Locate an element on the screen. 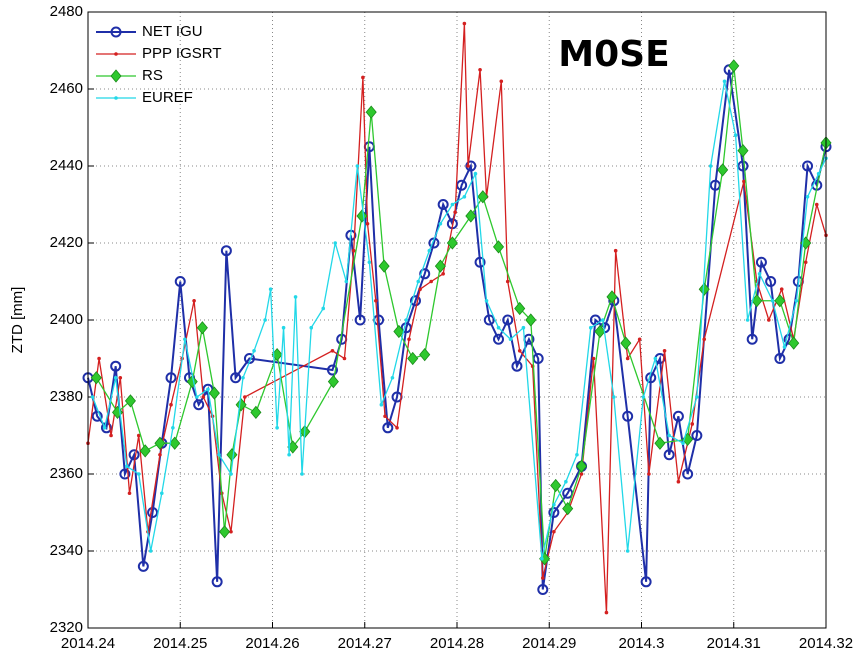 This screenshot has height=658, width=858. y-tick-label: 2320 is located at coordinates (66, 627).